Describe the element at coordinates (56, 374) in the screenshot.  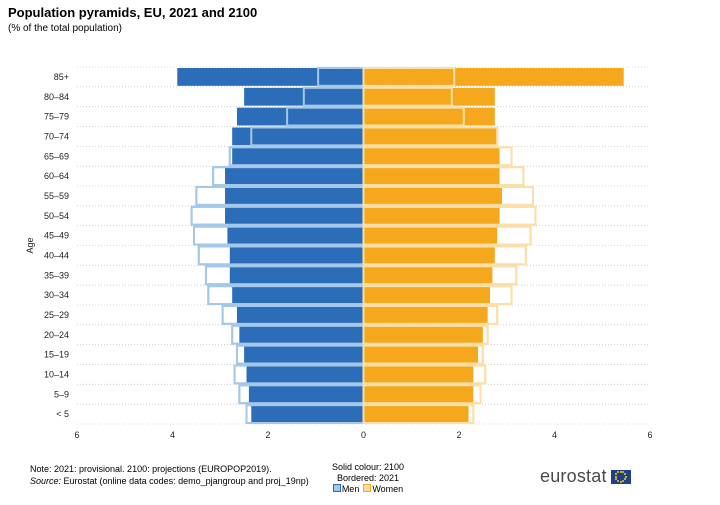
I see `y-tick-label: 10–14` at that location.